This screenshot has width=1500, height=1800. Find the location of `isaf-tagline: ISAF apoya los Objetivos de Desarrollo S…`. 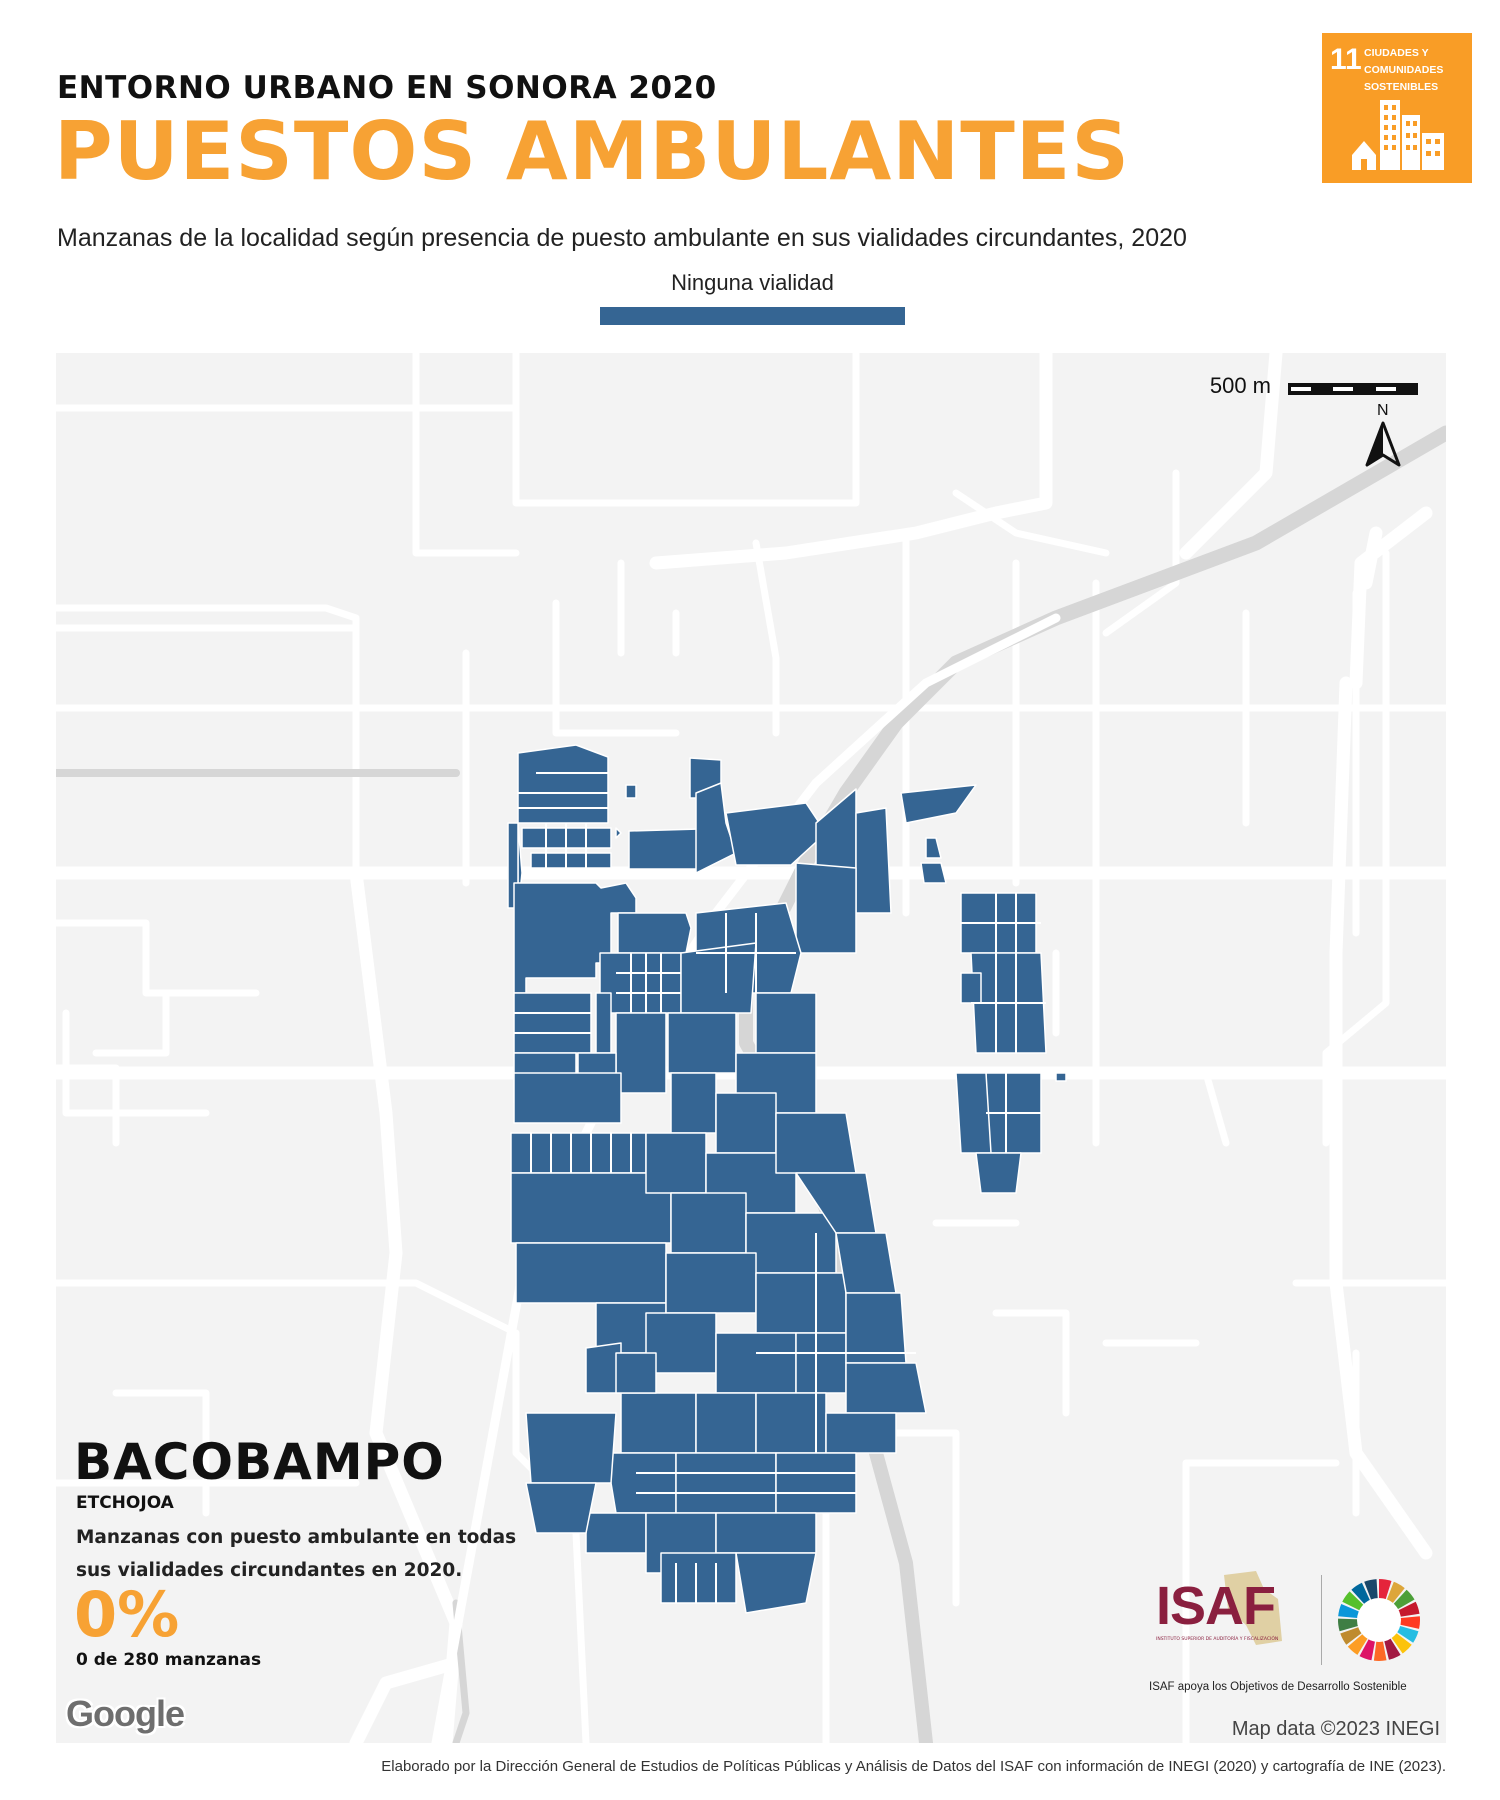

isaf-tagline: ISAF apoya los Objetivos de Desarrollo S… is located at coordinates (1278, 1687).